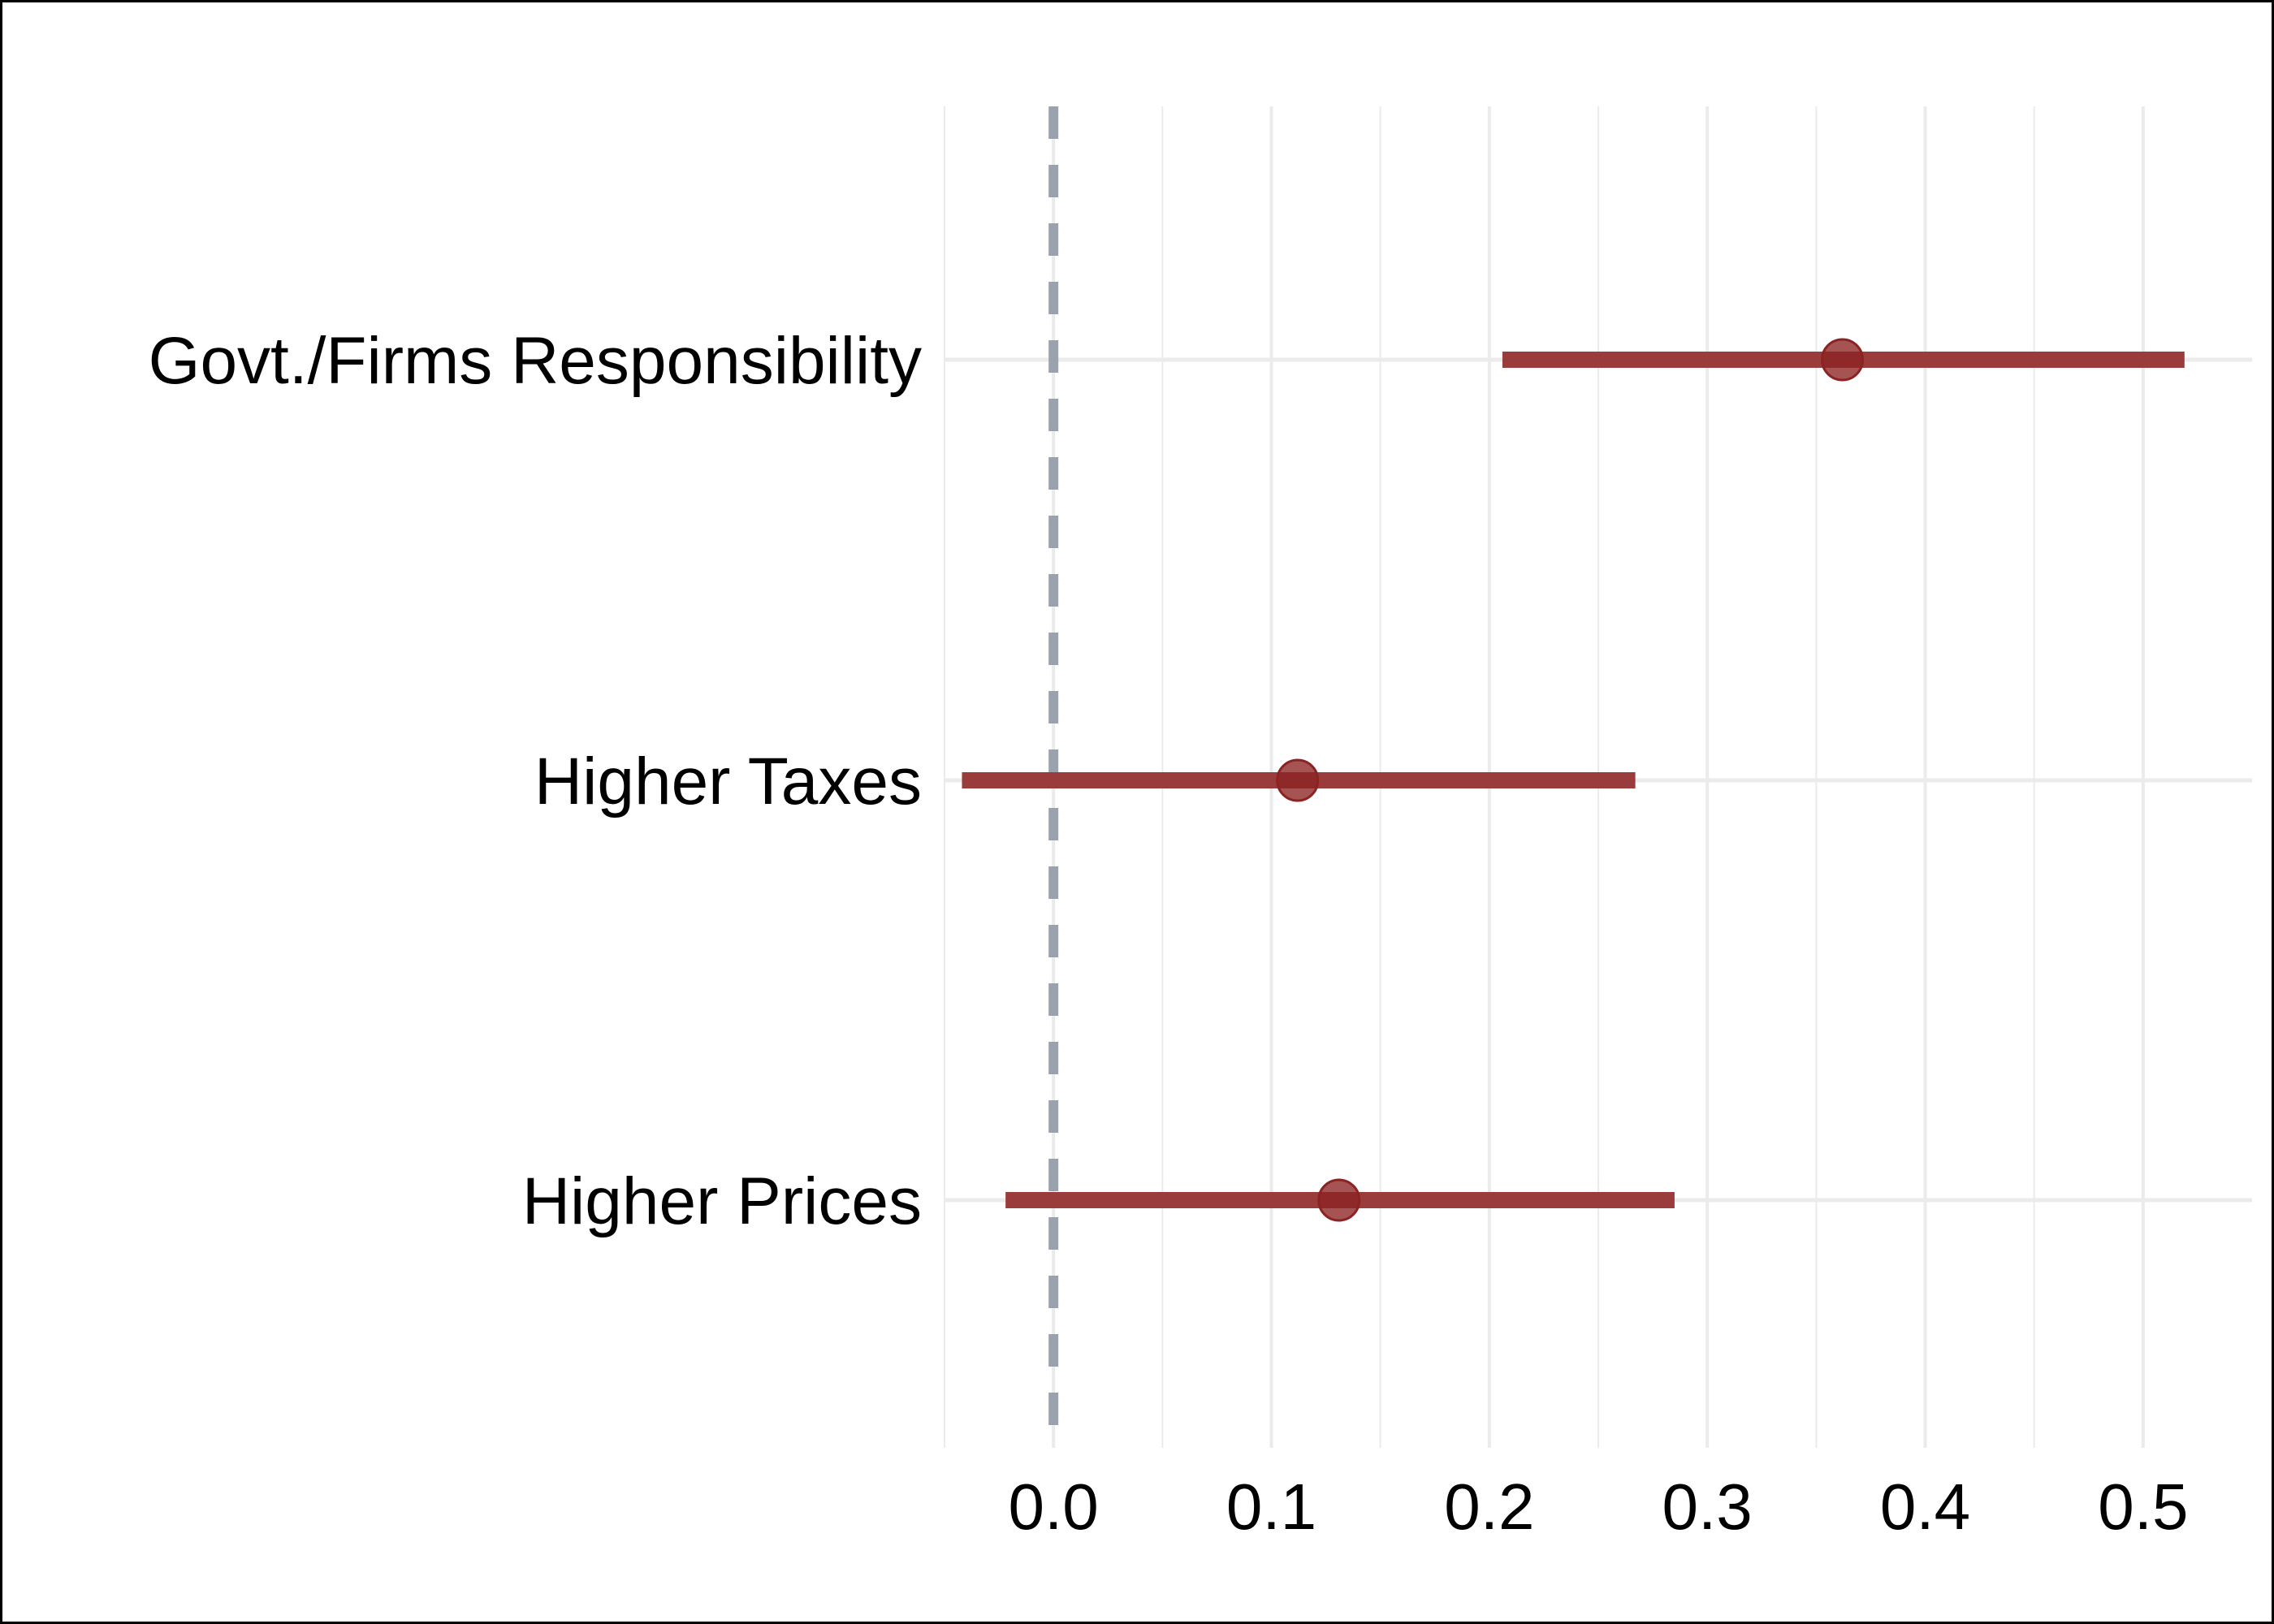 The height and width of the screenshot is (1624, 2274). What do you see at coordinates (1054, 1507) in the screenshot?
I see `x-tick-label: 0.0` at bounding box center [1054, 1507].